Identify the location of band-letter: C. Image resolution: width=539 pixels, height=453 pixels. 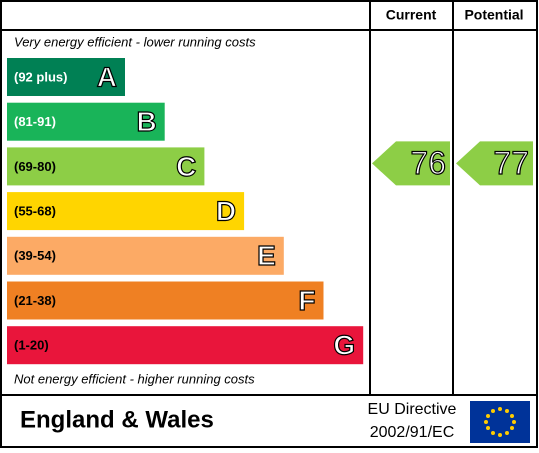
(186, 166).